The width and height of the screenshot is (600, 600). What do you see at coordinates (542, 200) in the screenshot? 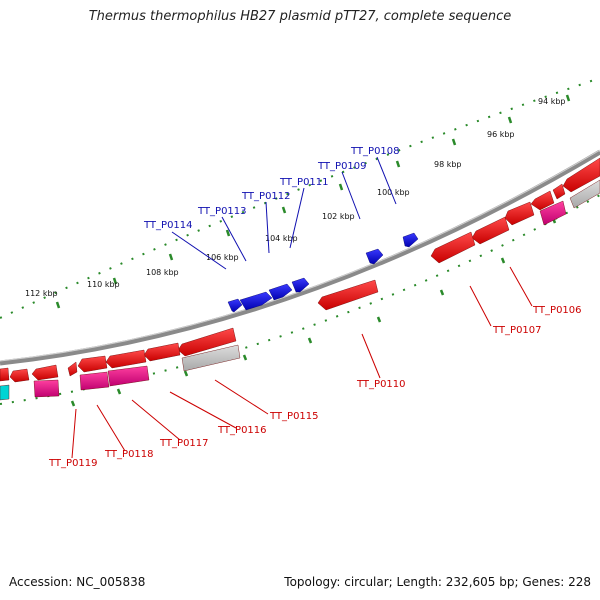
I see `gene-tt-p0106c` at bounding box center [542, 200].